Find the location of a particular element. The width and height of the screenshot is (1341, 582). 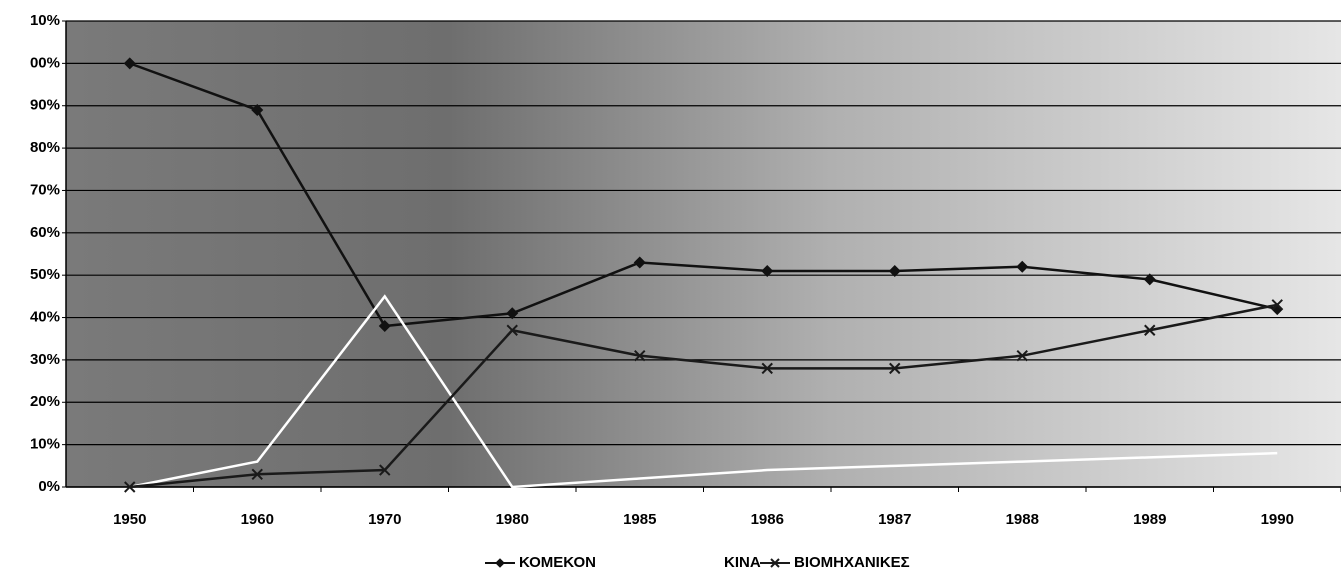

x-tick-label: 1990 is located at coordinates (1277, 519).